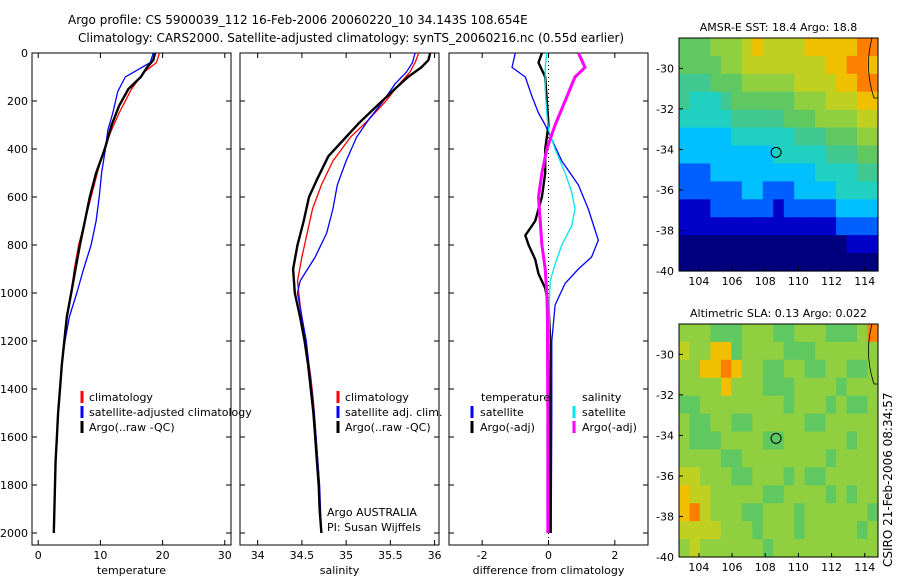 This screenshot has width=900, height=580. What do you see at coordinates (435, 555) in the screenshot?
I see `salinity-xtick-label: 36` at bounding box center [435, 555].